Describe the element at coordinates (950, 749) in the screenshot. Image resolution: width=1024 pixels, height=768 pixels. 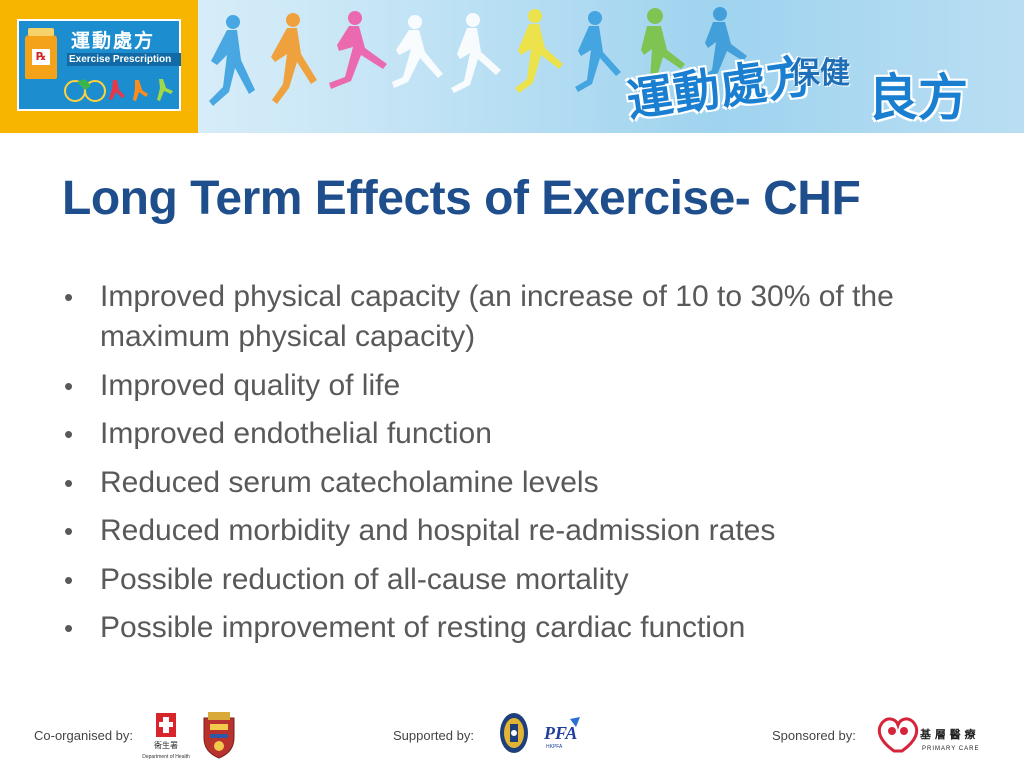
I see `svg-text: PRIMARY CARE` at that location.